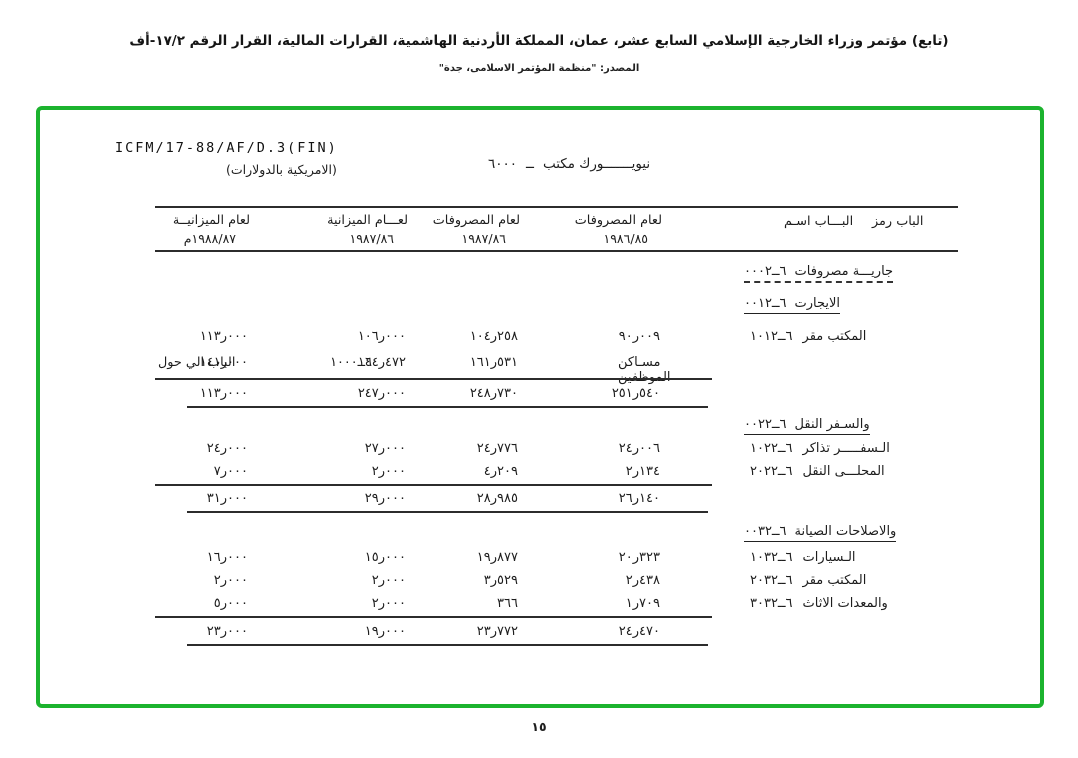 This screenshot has width=1078, height=758. What do you see at coordinates (476, 229) in the screenshot?
I see `column-header-expenses-86-87: المصروفات لعام ١٩٨٧/٨٦` at bounding box center [476, 229].